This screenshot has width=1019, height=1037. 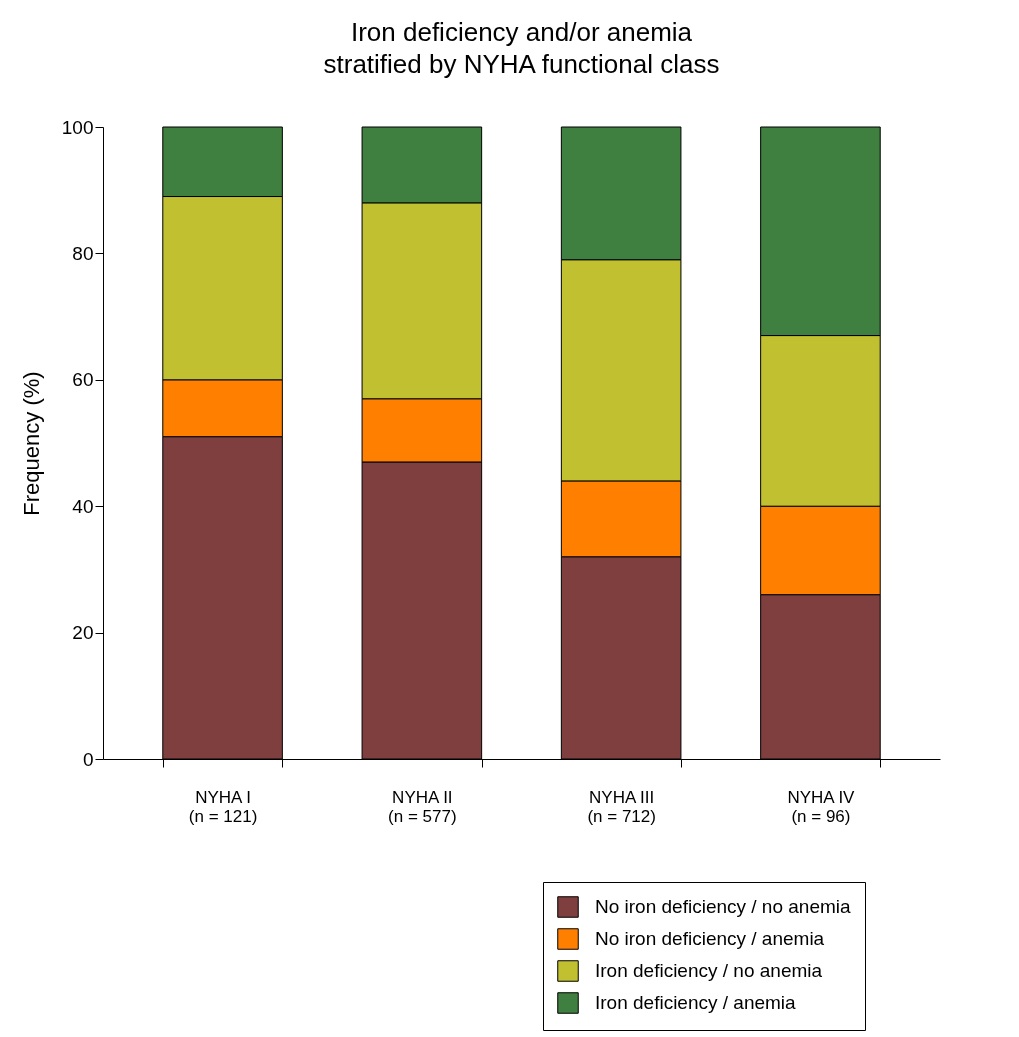 What do you see at coordinates (621, 806) in the screenshot?
I see `x-tick-label: NYHA III (n = 712)` at bounding box center [621, 806].